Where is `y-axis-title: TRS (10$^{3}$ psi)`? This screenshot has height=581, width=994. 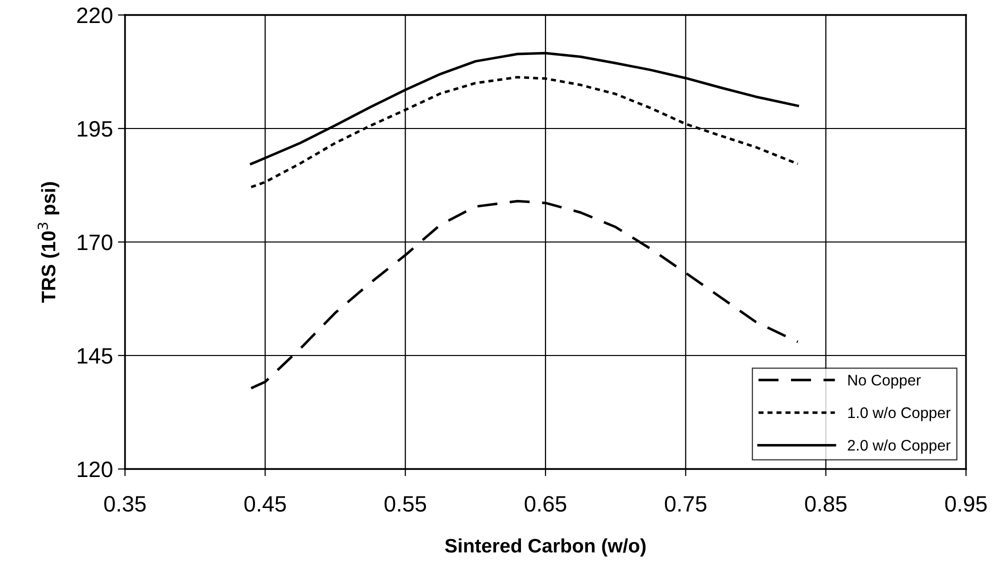 y-axis-title: TRS (10$^{3}$ psi) is located at coordinates (49, 242).